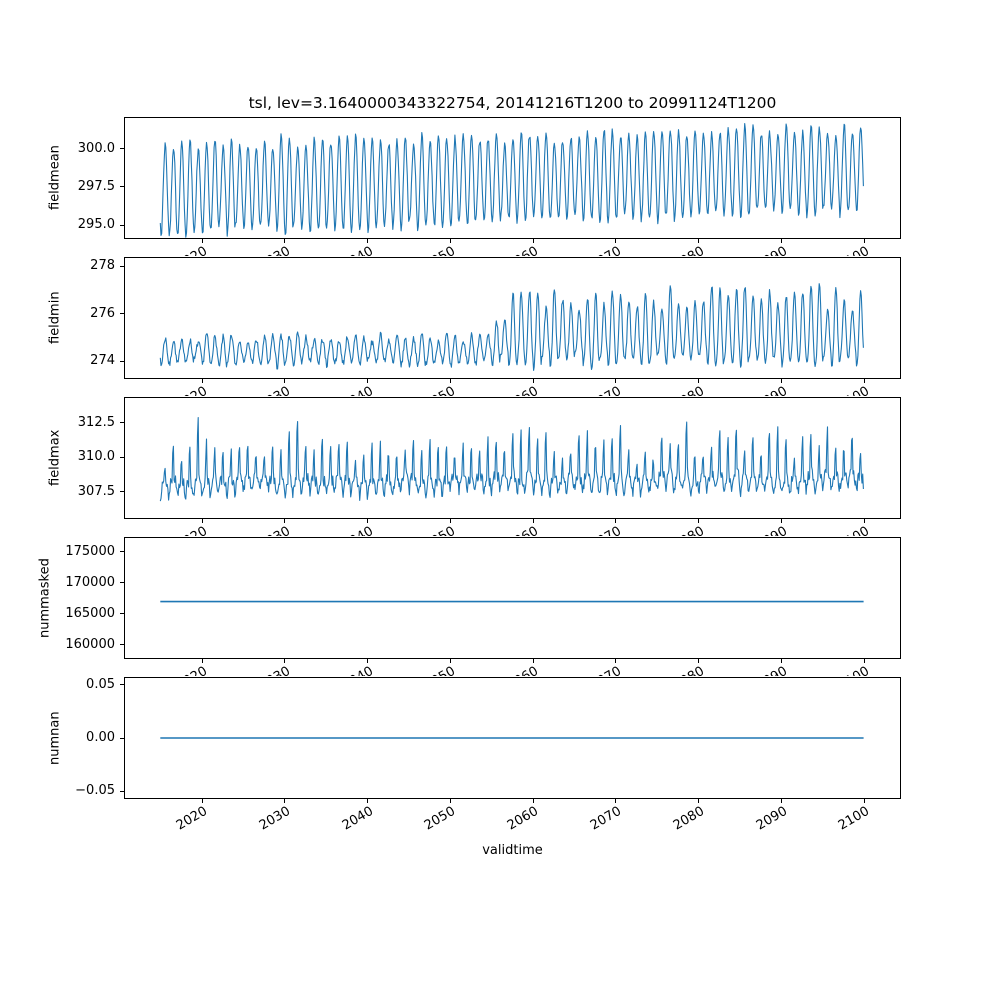 This screenshot has width=1000, height=1000. I want to click on x-tick-labels-strip: 2020 2030 2040 2050 2060 2070 2080 2090 2100, so click(500, 528).